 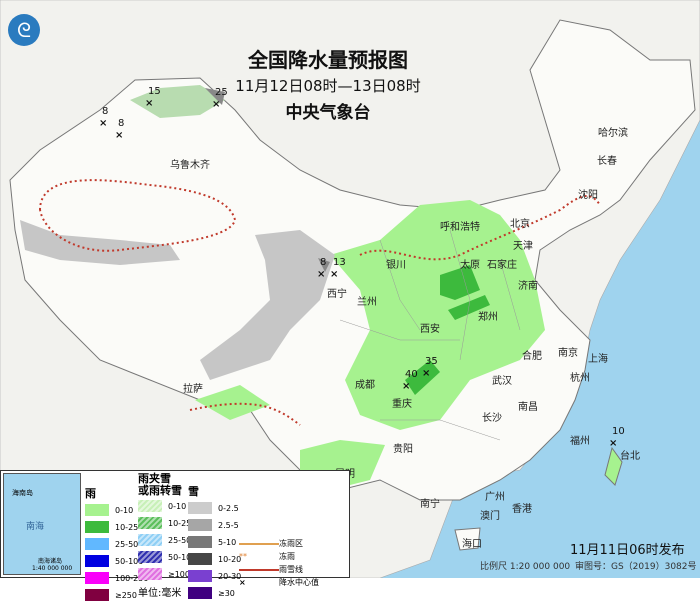 I want to click on city-label: 济南, so click(x=528, y=286).